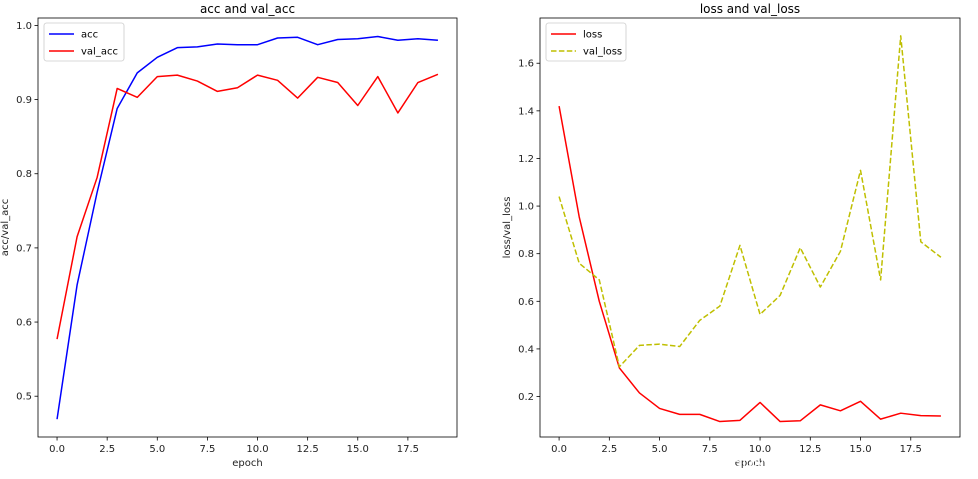 The width and height of the screenshot is (978, 479). I want to click on y-axis-label: acc/val_acc, so click(5, 227).